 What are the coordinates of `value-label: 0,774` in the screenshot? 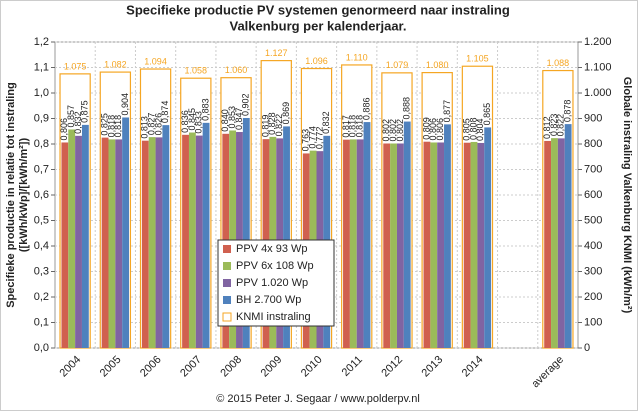 It's located at (312, 137).